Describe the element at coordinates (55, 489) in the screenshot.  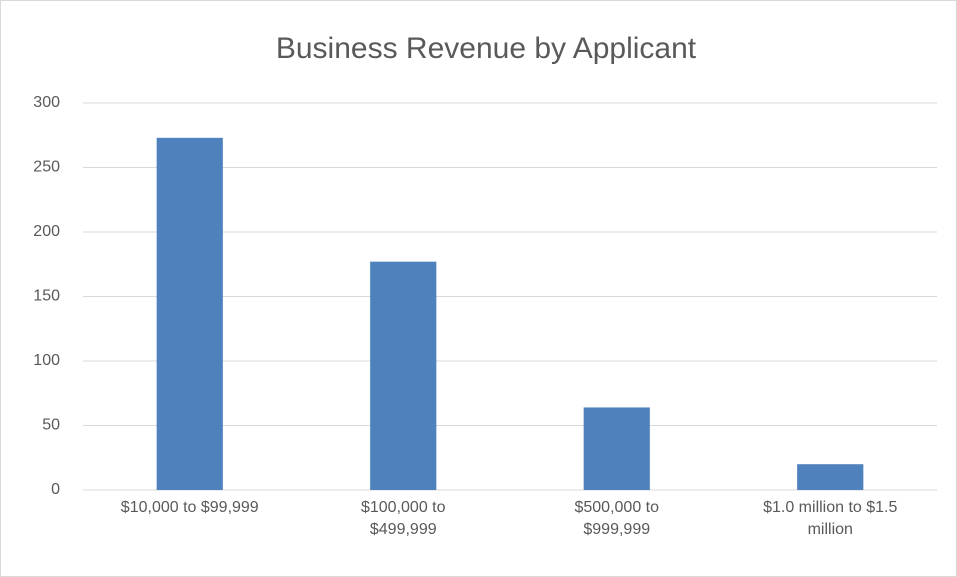
I see `y-tick-label: 0` at that location.